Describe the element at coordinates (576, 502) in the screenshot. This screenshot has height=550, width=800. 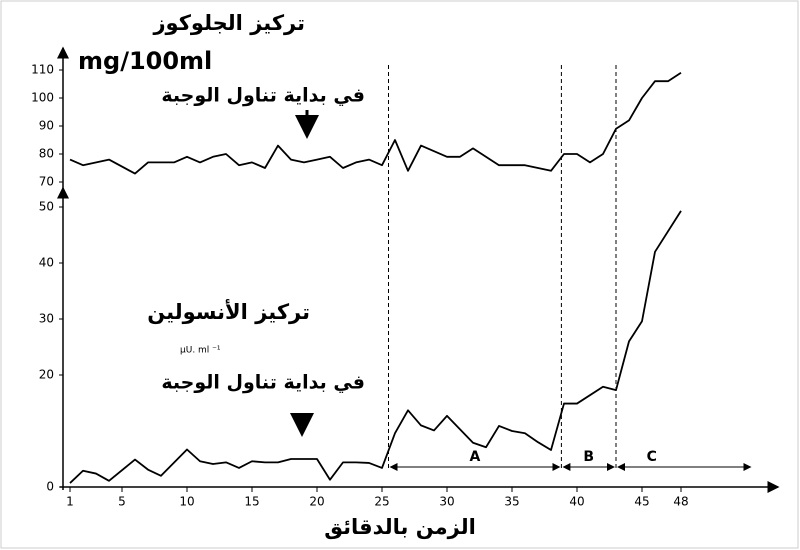
I see `x-tick-label: 40` at that location.